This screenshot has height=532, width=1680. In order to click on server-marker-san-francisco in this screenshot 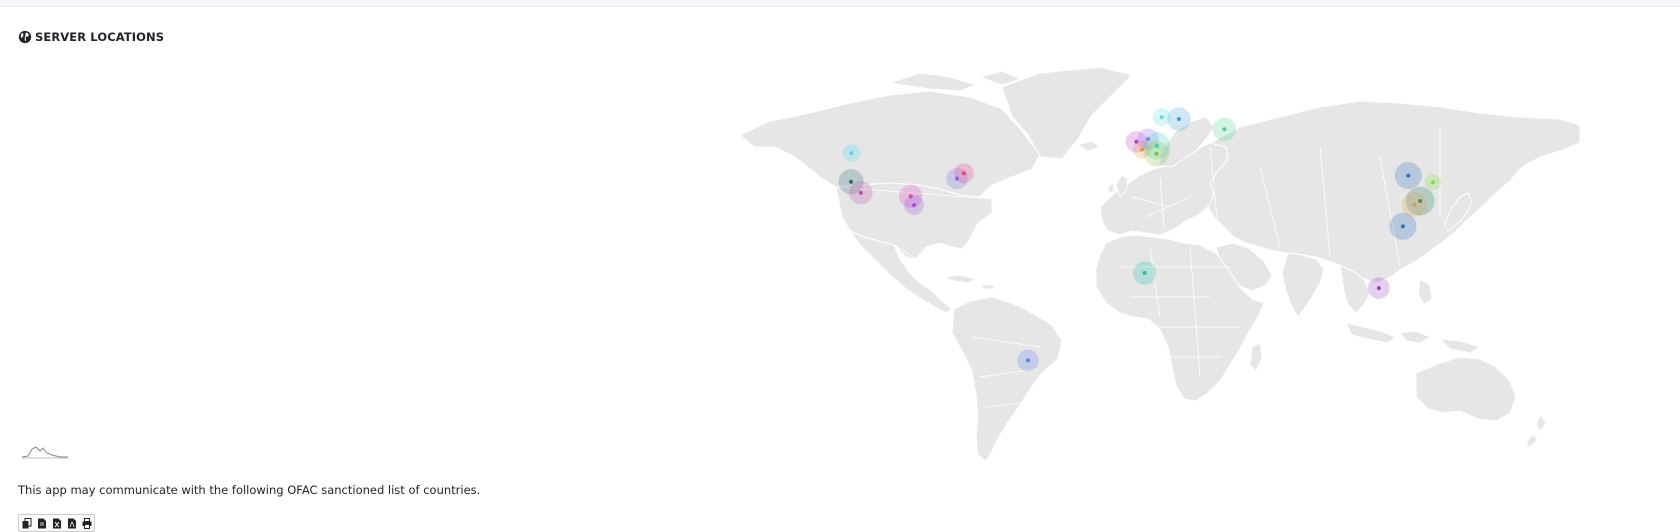, I will do `click(851, 182)`.